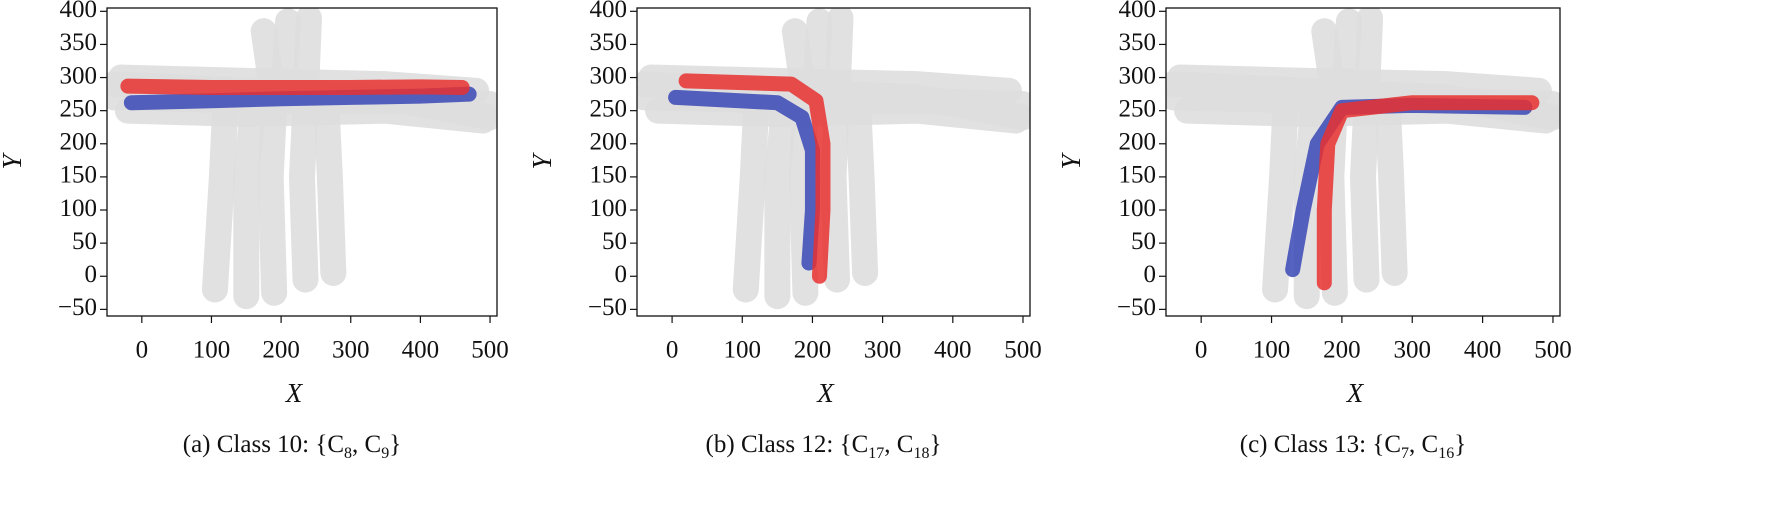 Image resolution: width=1775 pixels, height=522 pixels. I want to click on caption: (c) Class 13: {C7, C16}, so click(1353, 446).